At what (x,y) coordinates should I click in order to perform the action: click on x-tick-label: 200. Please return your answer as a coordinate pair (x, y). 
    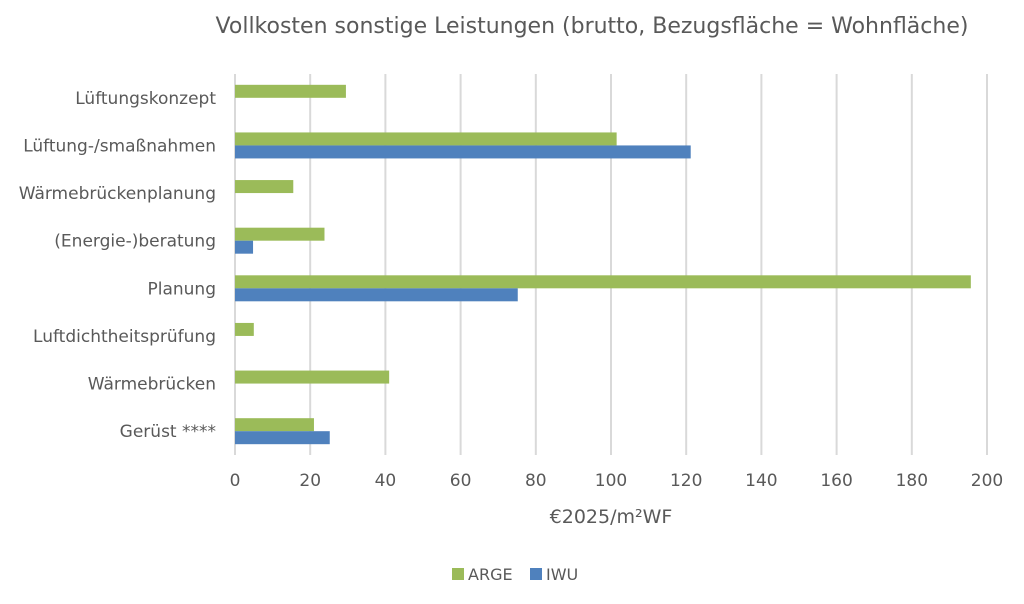
    Looking at the image, I should click on (987, 481).